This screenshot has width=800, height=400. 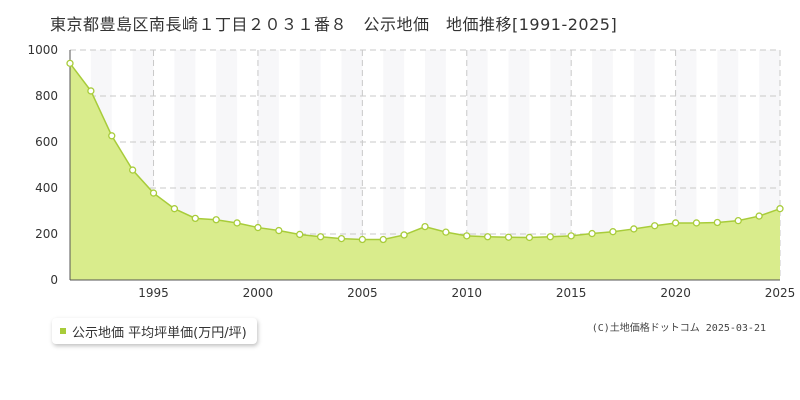 I want to click on x-tick-label: 2000, so click(x=258, y=293).